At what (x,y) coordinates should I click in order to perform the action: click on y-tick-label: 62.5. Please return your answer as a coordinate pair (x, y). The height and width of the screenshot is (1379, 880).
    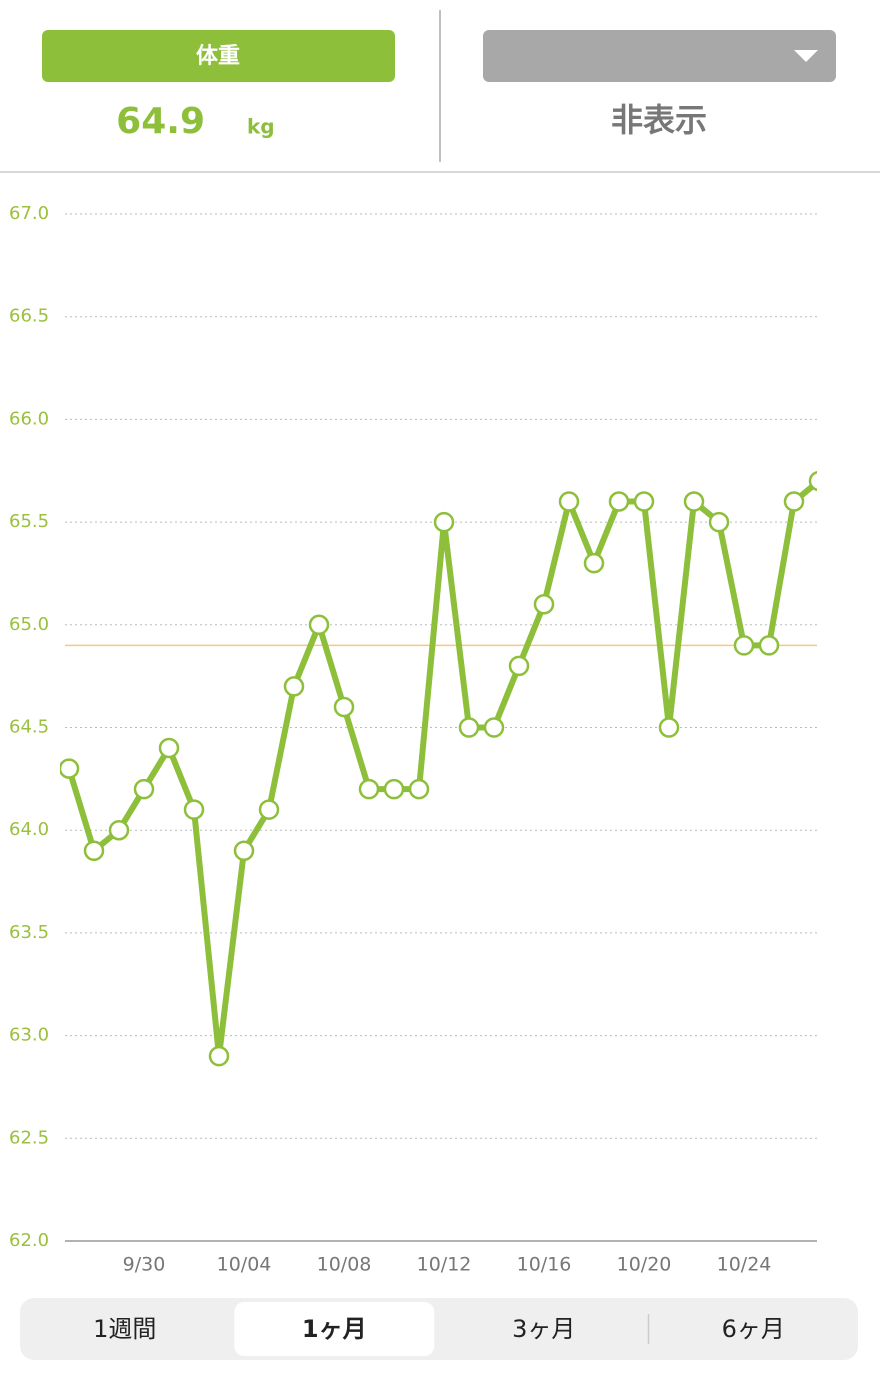
    Looking at the image, I should click on (29, 1137).